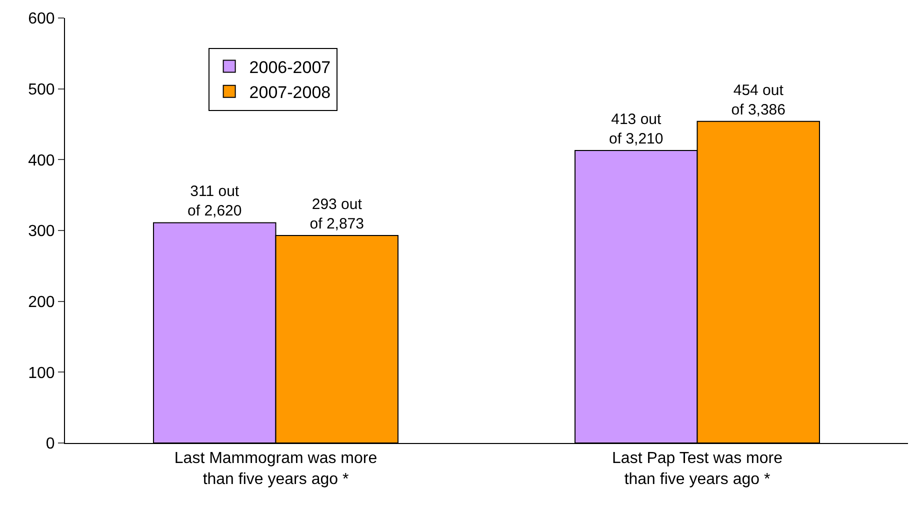  I want to click on x-tick-label: Last Pap Test was more than five years ago *, so click(697, 469).